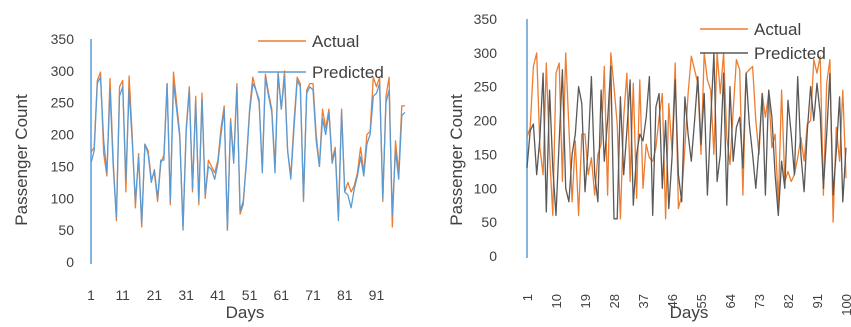 Image resolution: width=851 pixels, height=327 pixels. What do you see at coordinates (235, 295) in the screenshot?
I see `x-tick-labels: 1 11 21 31 41 51 61 71 81 91` at bounding box center [235, 295].